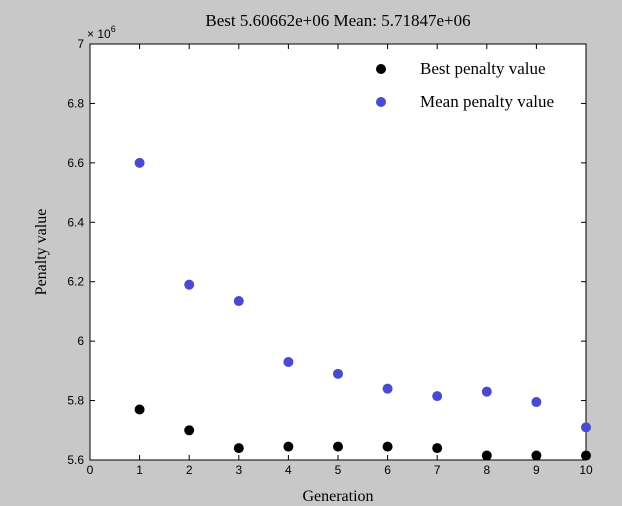 The width and height of the screenshot is (622, 506). Describe the element at coordinates (113, 29) in the screenshot. I see `y-multiplier-exponent: 6` at that location.